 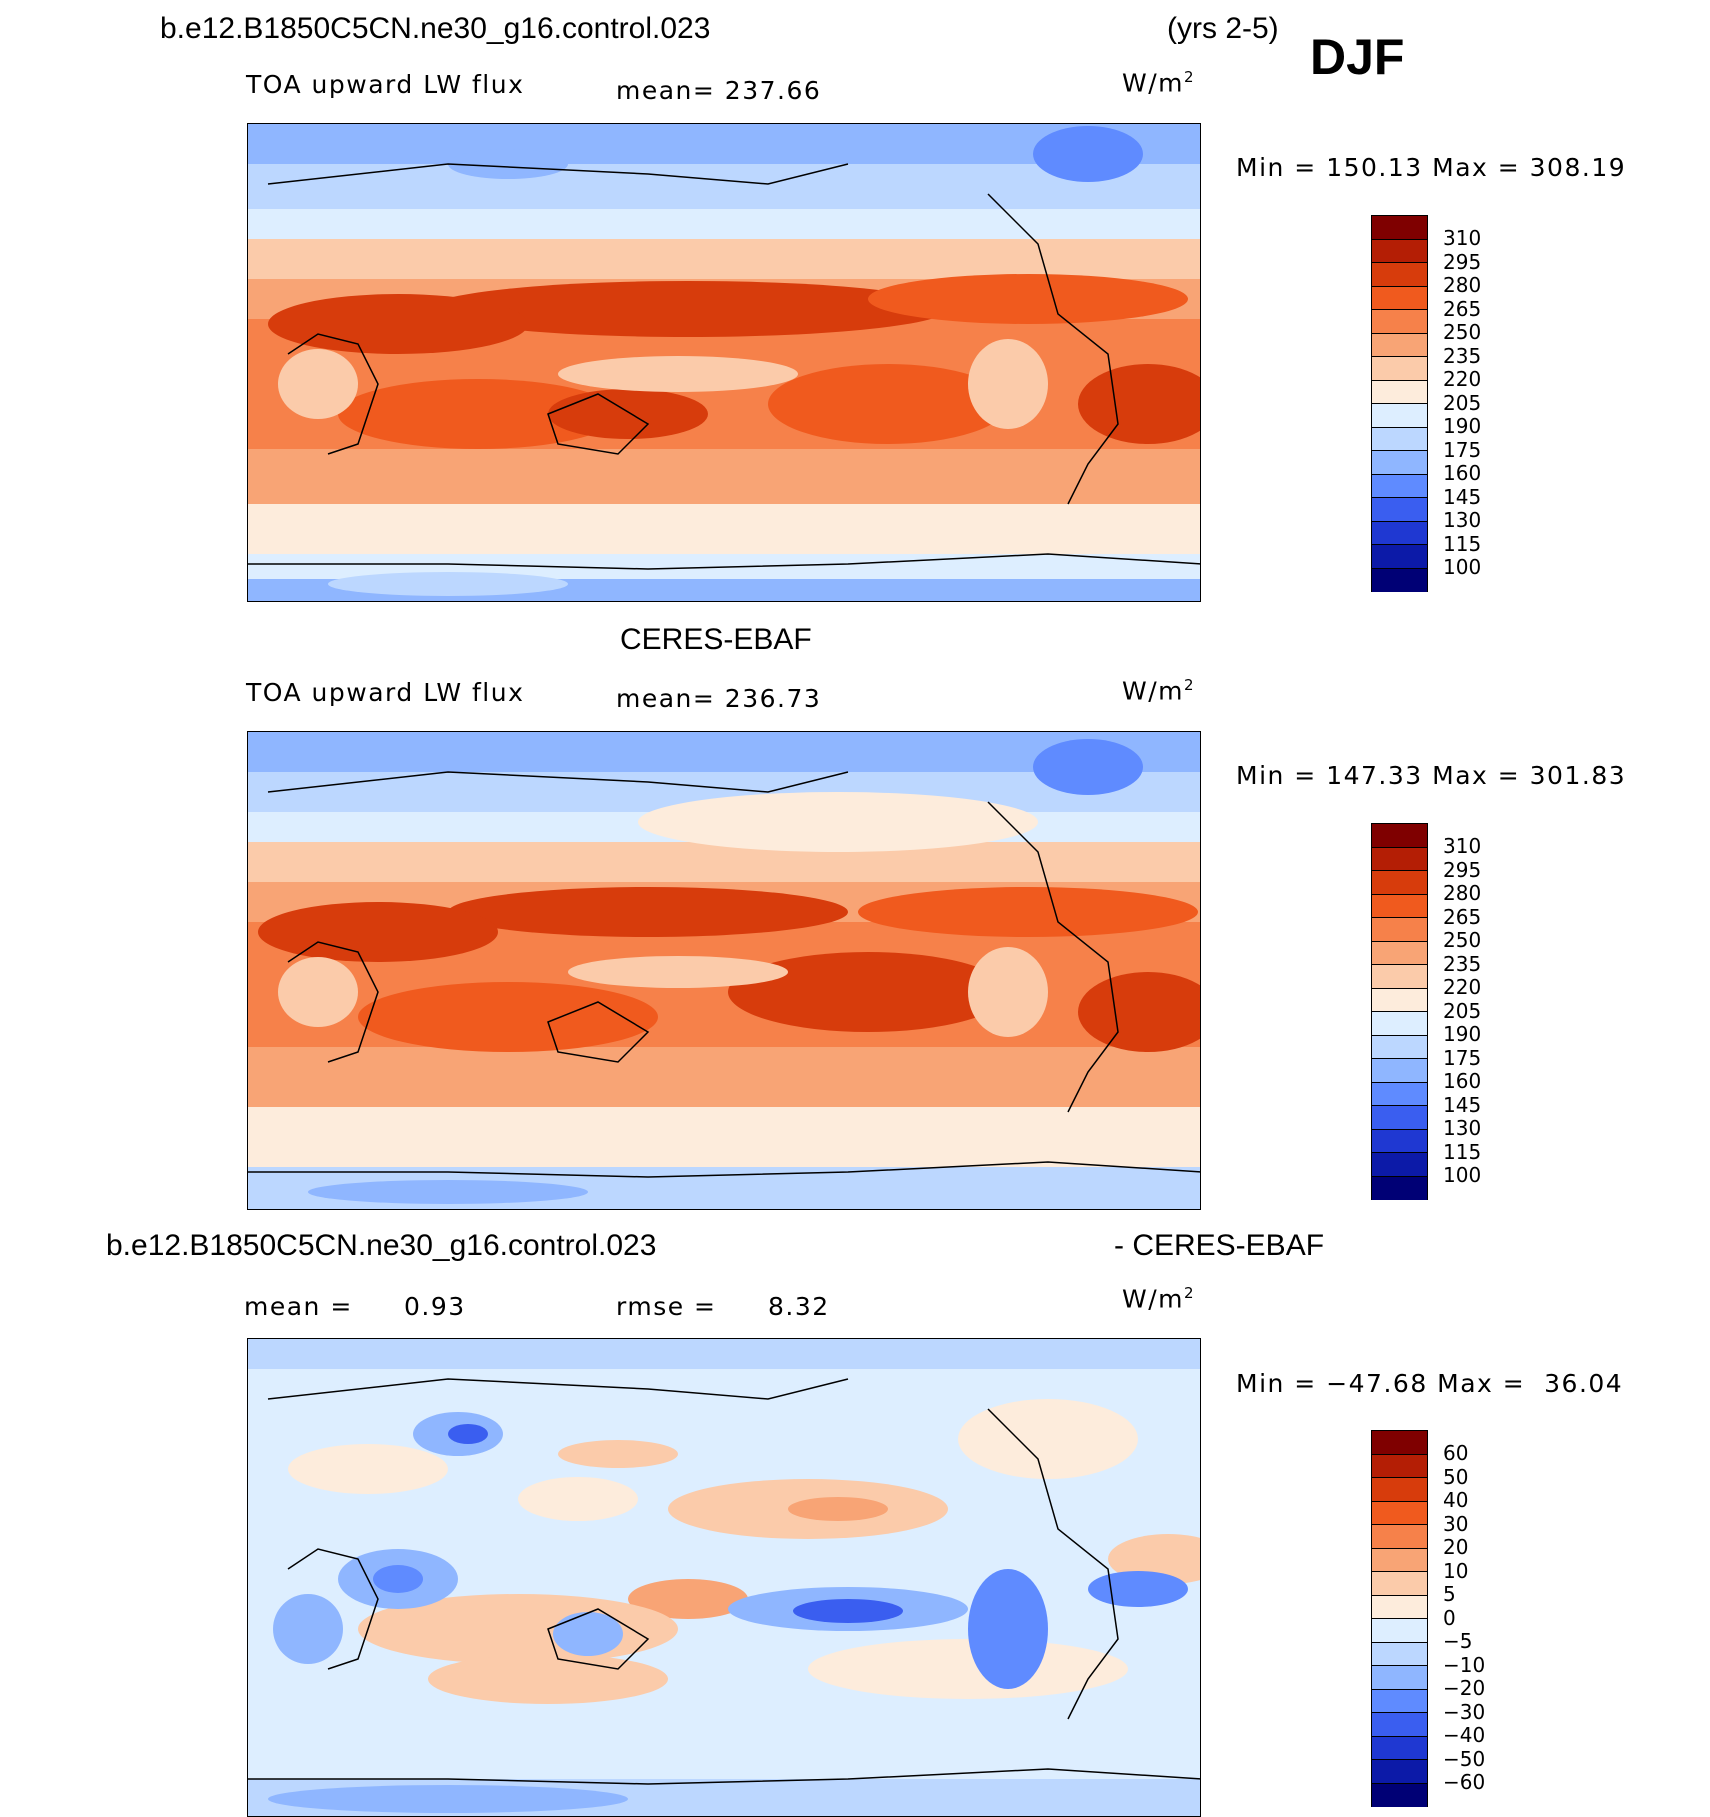 I want to click on panel3-rmse-label: rmse =, so click(x=666, y=1306).